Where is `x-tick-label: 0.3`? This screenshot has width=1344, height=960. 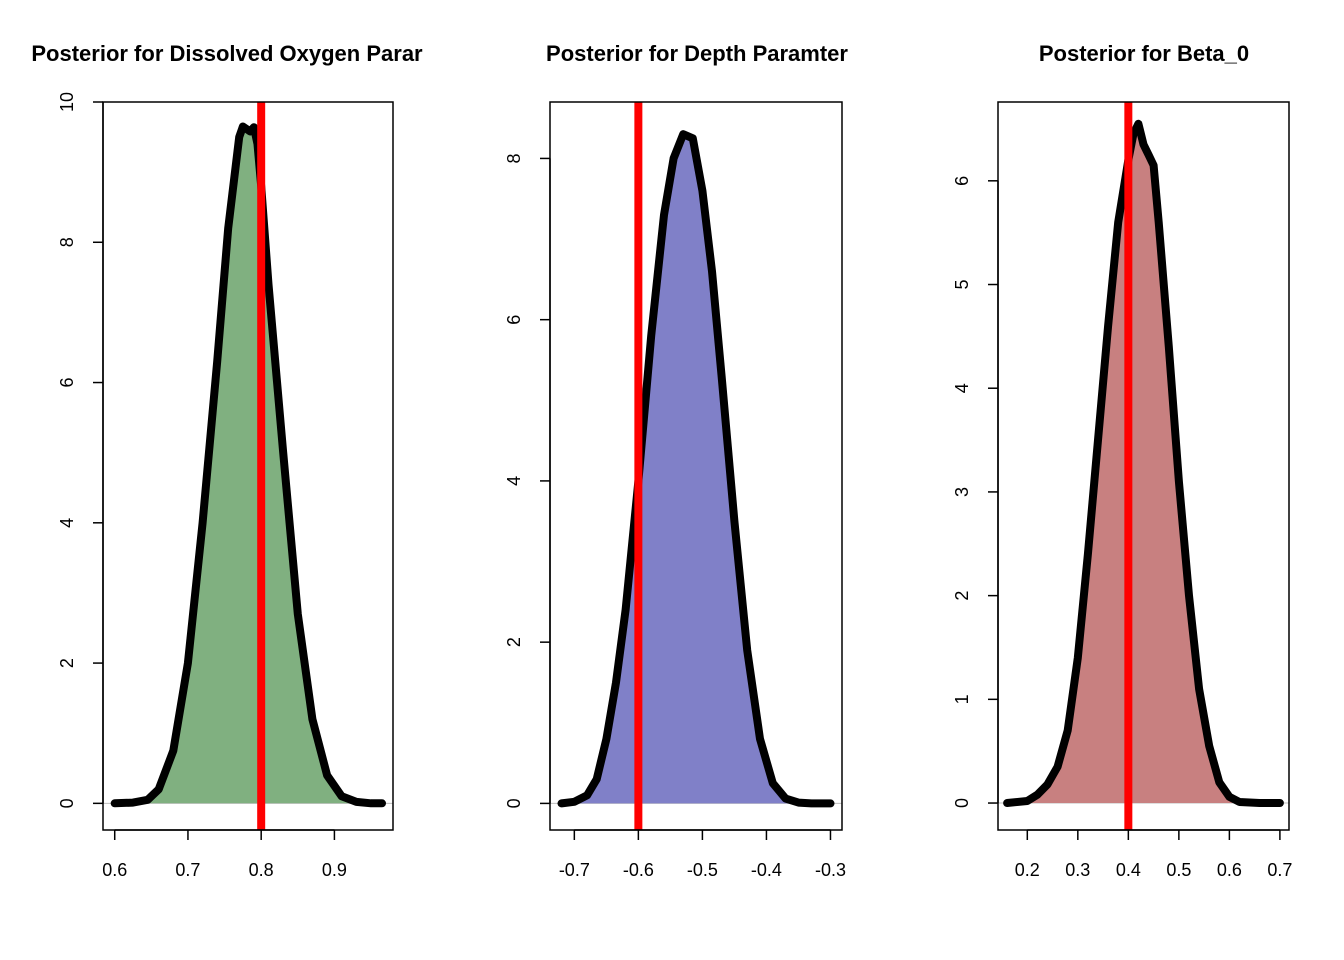
x-tick-label: 0.3 is located at coordinates (1077, 870).